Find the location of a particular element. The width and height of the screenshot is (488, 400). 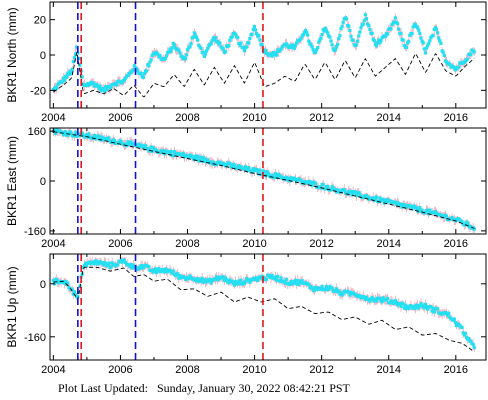

x-tick-label: 2014 is located at coordinates (388, 370).